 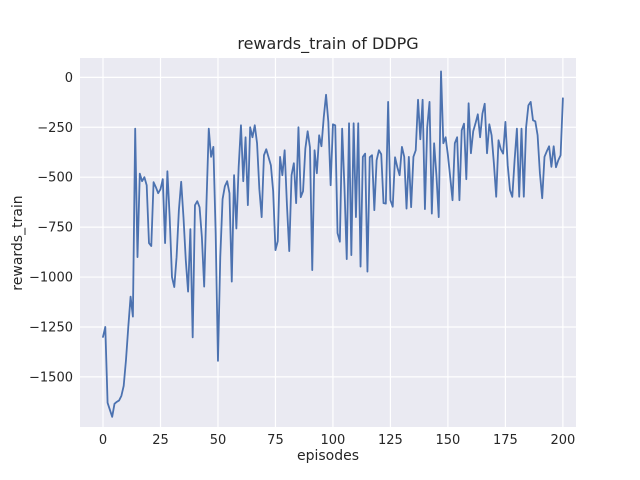 I want to click on y-tick-label: −750, so click(x=55, y=228).